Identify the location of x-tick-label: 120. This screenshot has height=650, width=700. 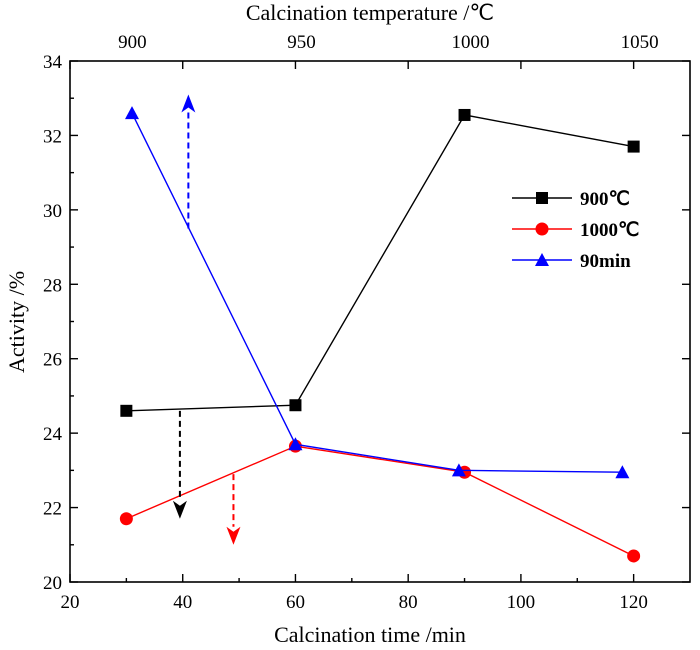
(633, 602).